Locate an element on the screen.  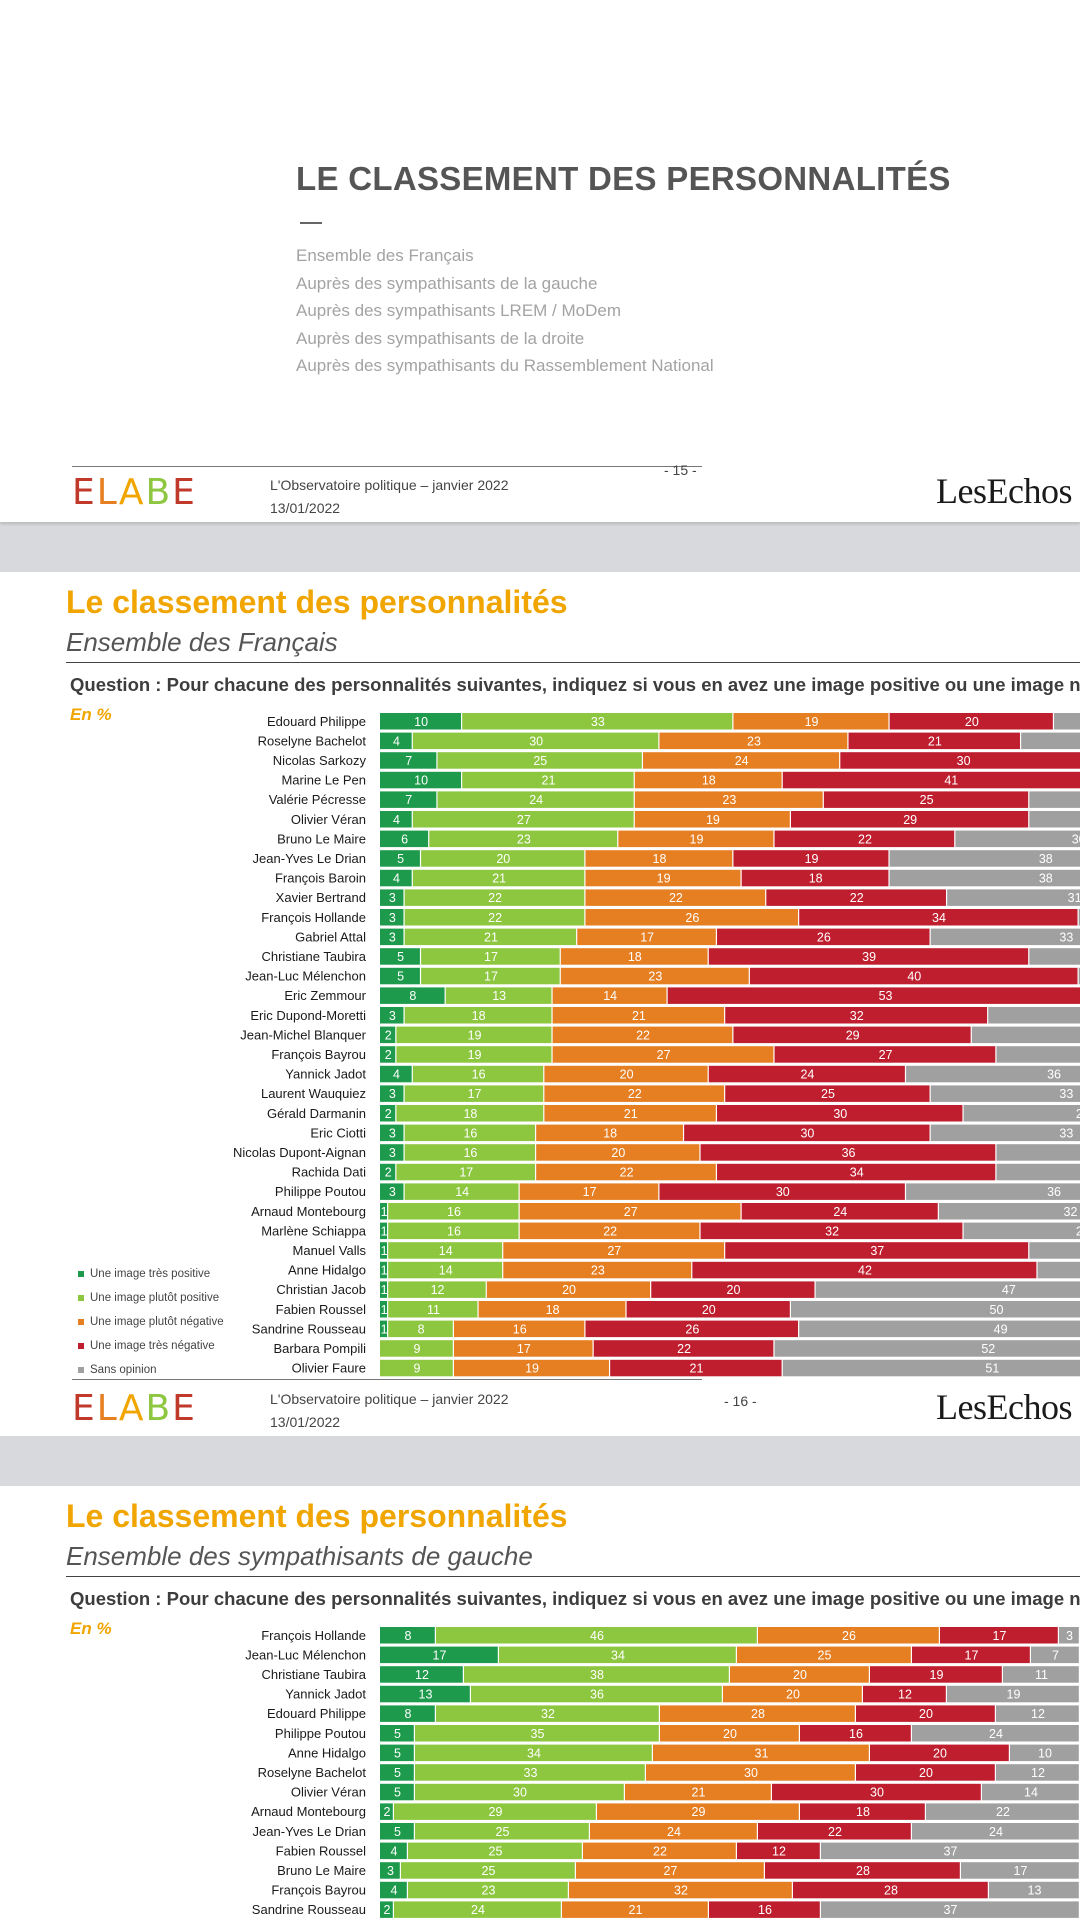
row-label: Olivier Véran is located at coordinates (328, 1792).